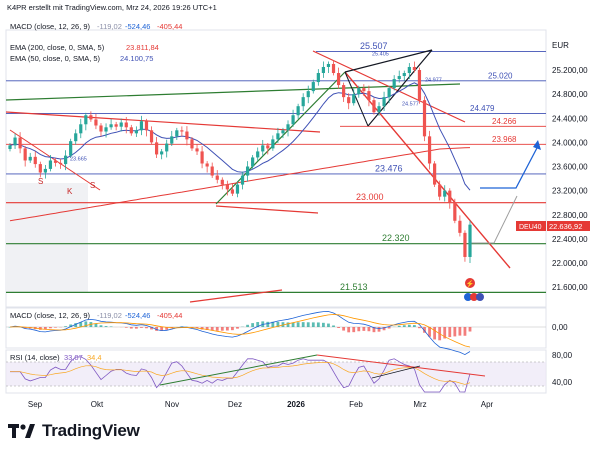 The height and width of the screenshot is (449, 600). Describe the element at coordinates (137, 315) in the screenshot. I see `macd-pane-v2: -524,46` at that location.